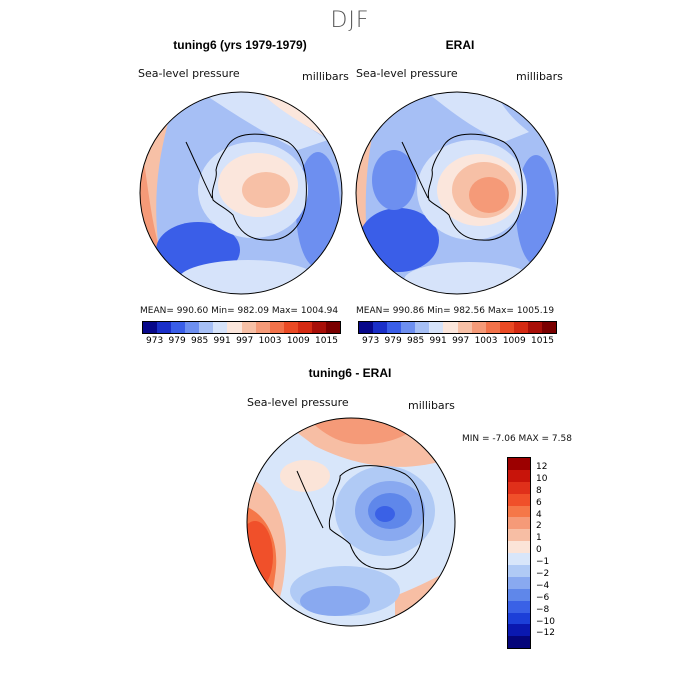 This screenshot has height=700, width=700. I want to click on figure-title: DJF, so click(350, 20).